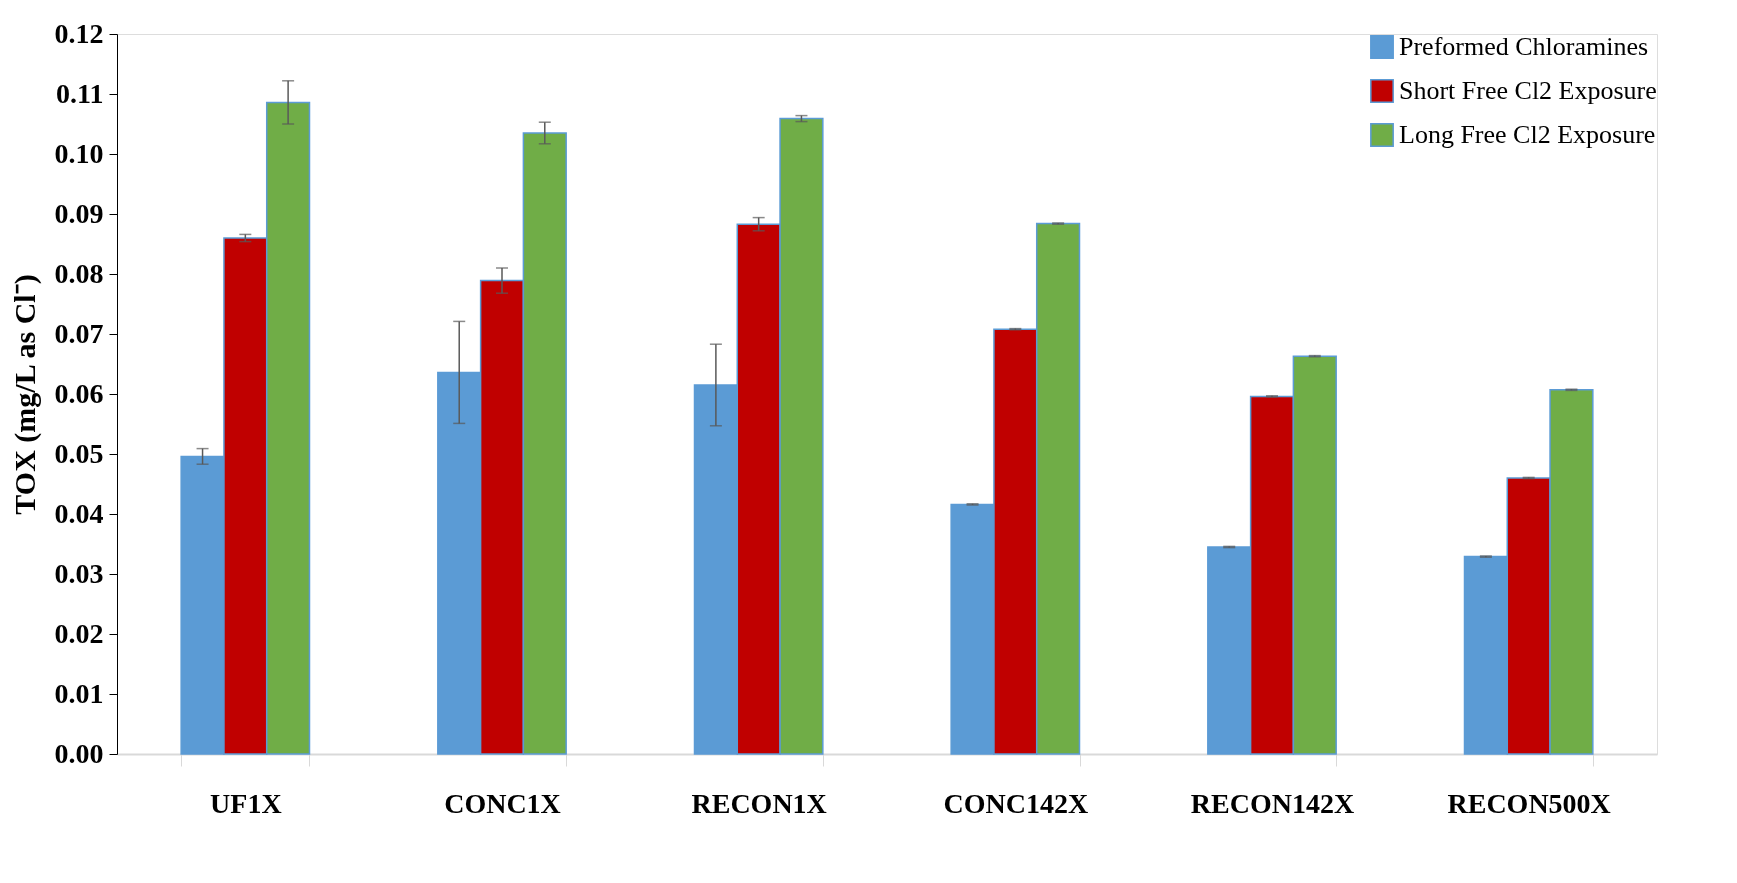  Describe the element at coordinates (79, 753) in the screenshot. I see `y-tick-label: 0.00` at that location.